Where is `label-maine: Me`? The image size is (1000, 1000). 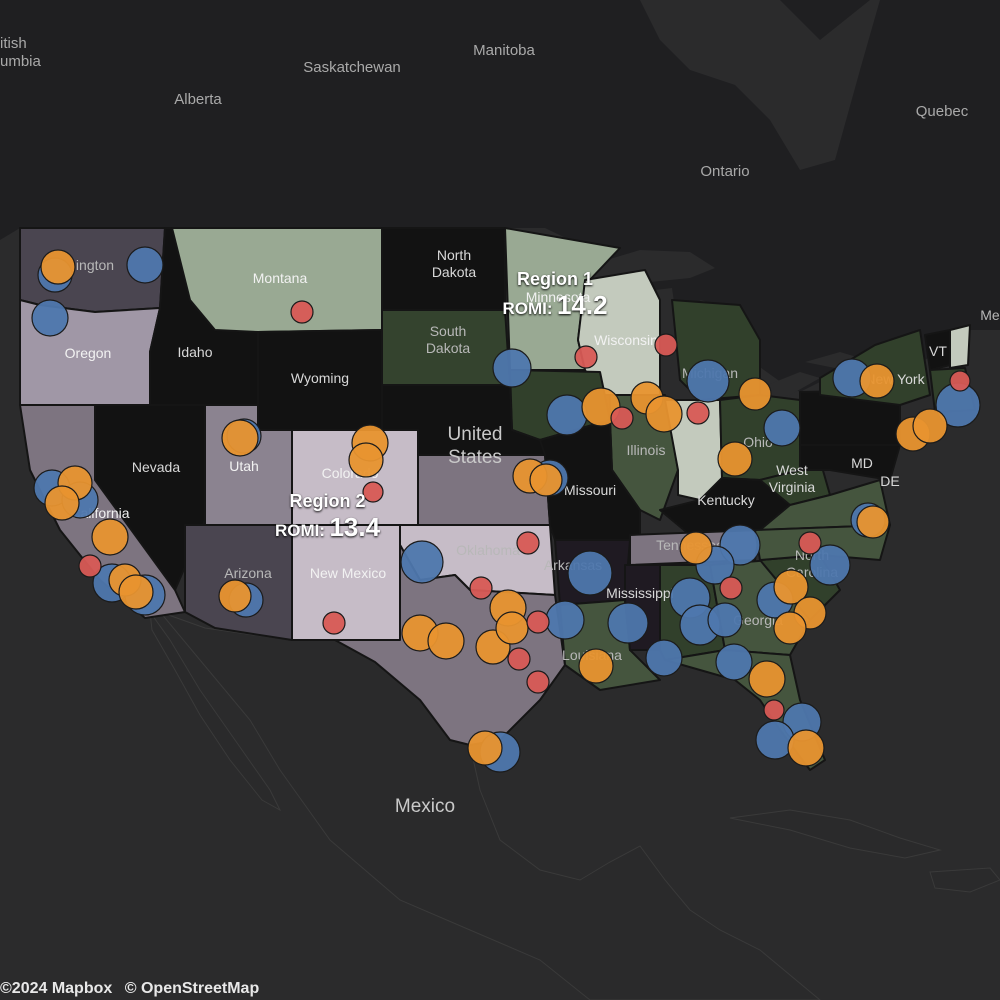 label-maine: Me is located at coordinates (990, 315).